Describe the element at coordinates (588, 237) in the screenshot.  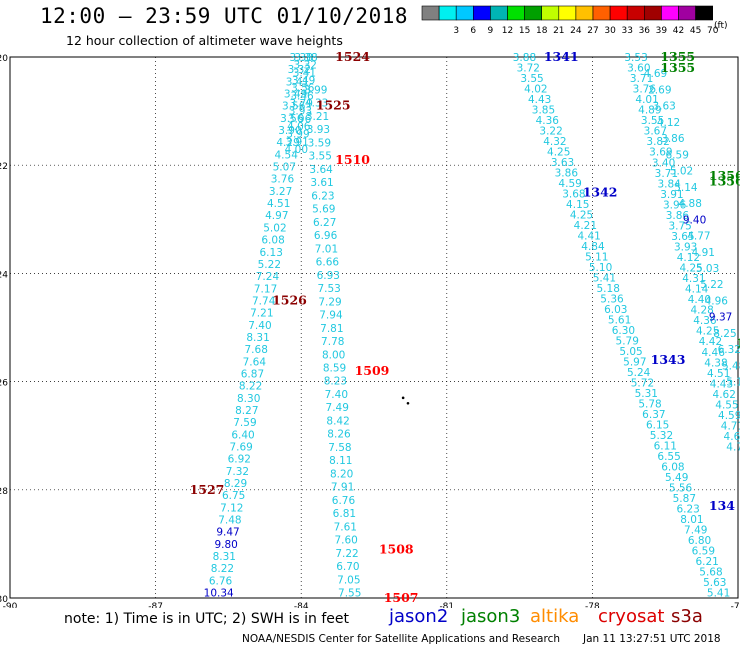
I see `wave-height-value: 4.41` at that location.